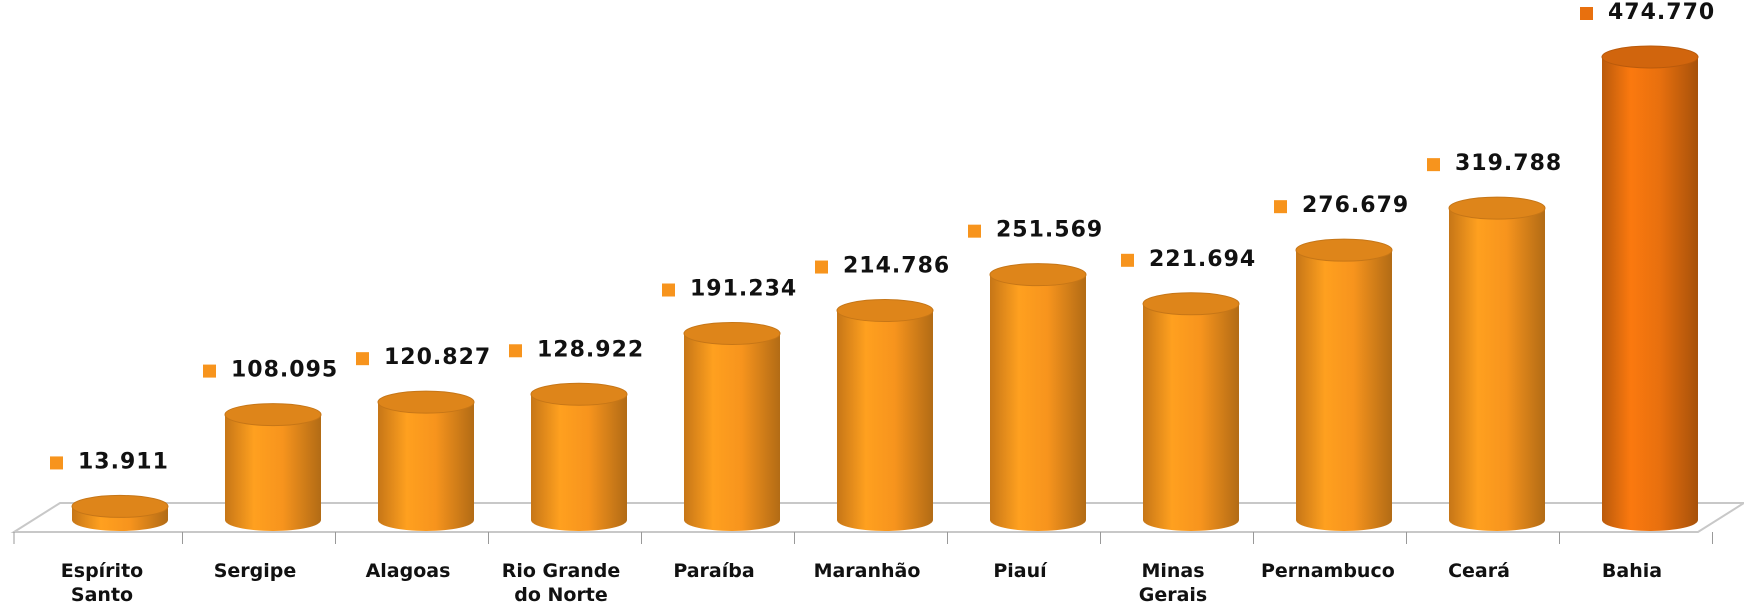 The width and height of the screenshot is (1744, 607). I want to click on x-tick-label: Minas Gerais, so click(1173, 583).